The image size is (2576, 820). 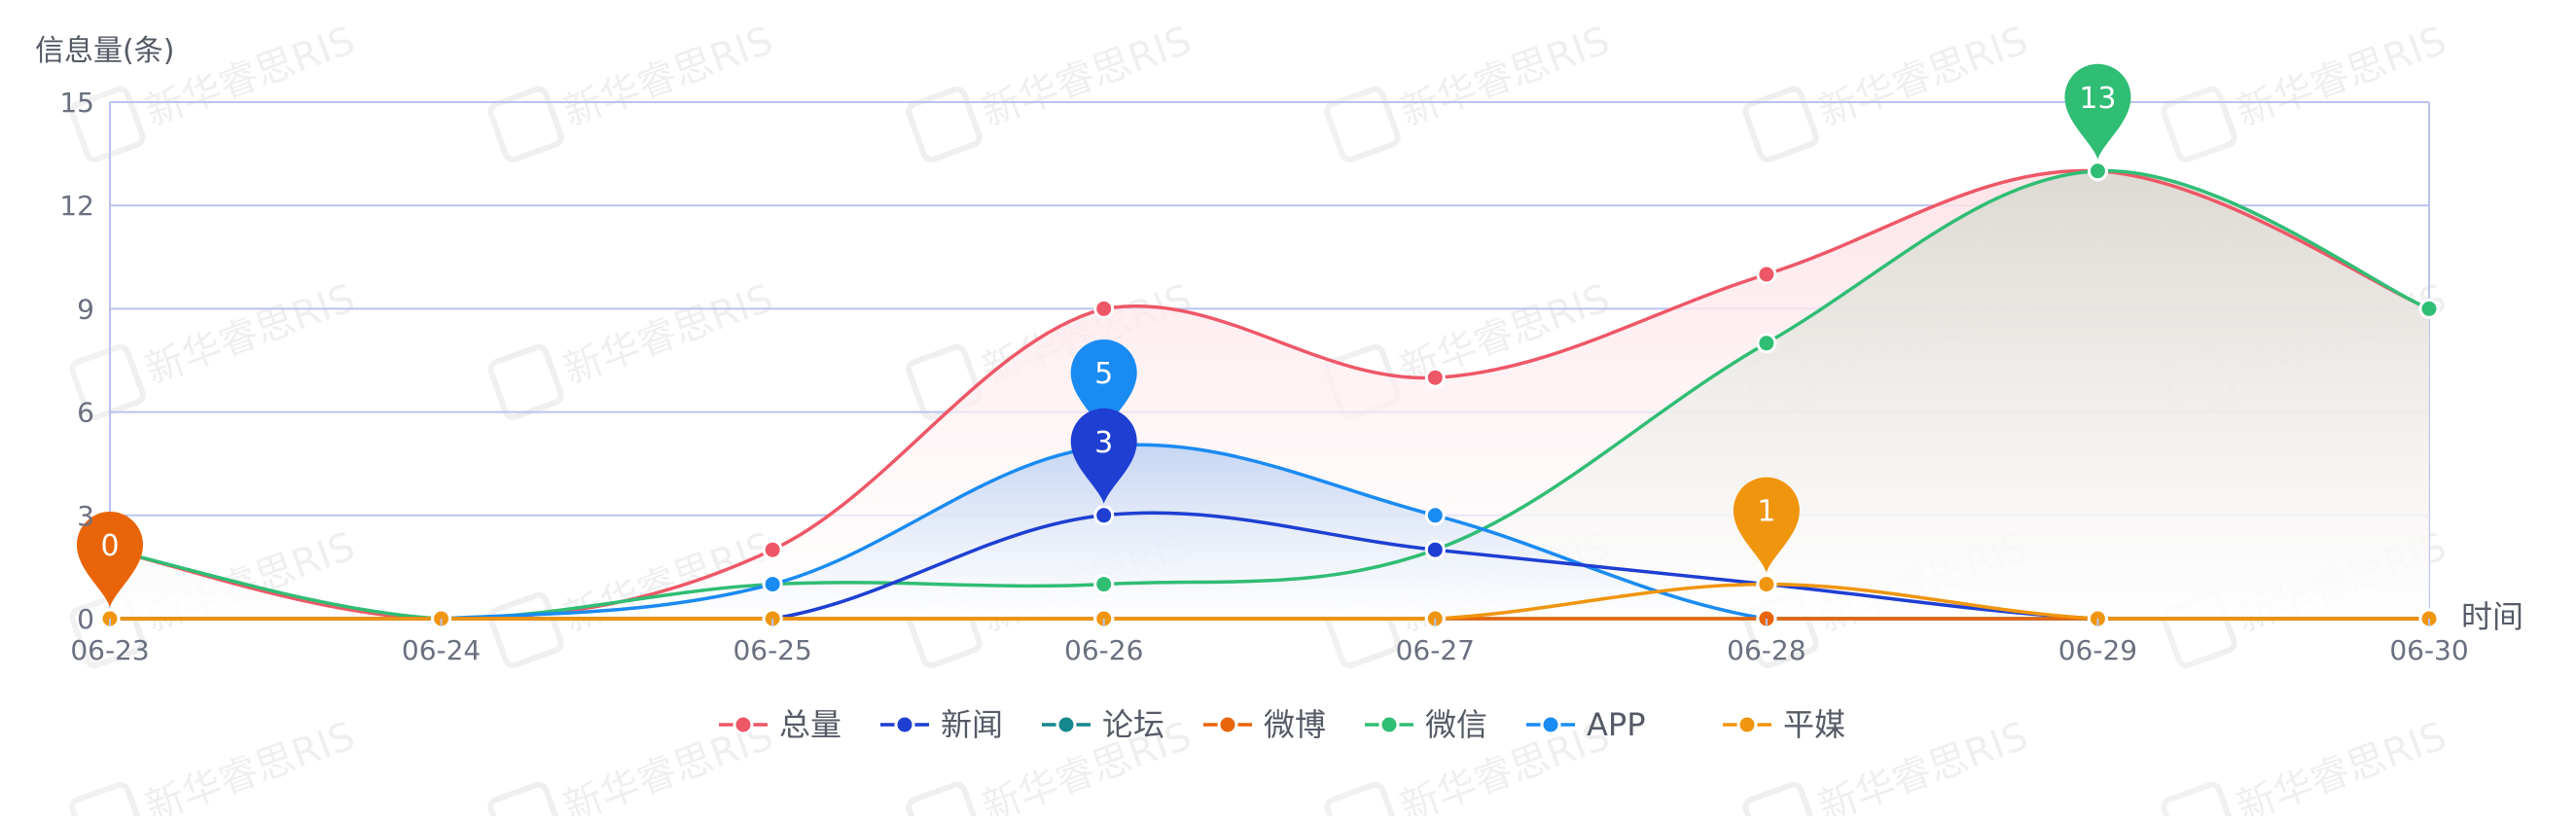 I want to click on legend-item-1: 新闻, so click(x=941, y=724).